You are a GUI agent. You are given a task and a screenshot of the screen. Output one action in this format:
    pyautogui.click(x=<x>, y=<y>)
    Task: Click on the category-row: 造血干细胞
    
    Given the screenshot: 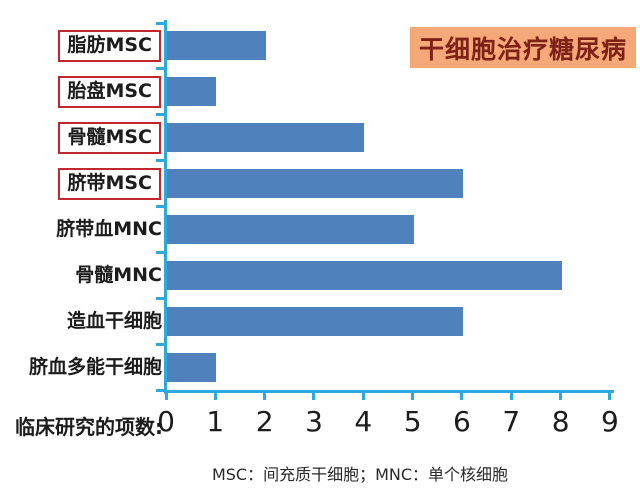 What is the action you would take?
    pyautogui.click(x=81, y=321)
    